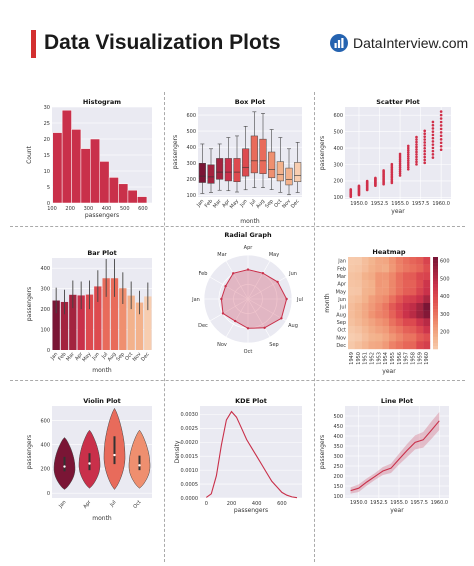 Image resolution: width=474 pixels, height=566 pixels. What do you see at coordinates (260, 203) in the screenshot?
I see `boxplot-xtick-label: Aug` at bounding box center [260, 203].